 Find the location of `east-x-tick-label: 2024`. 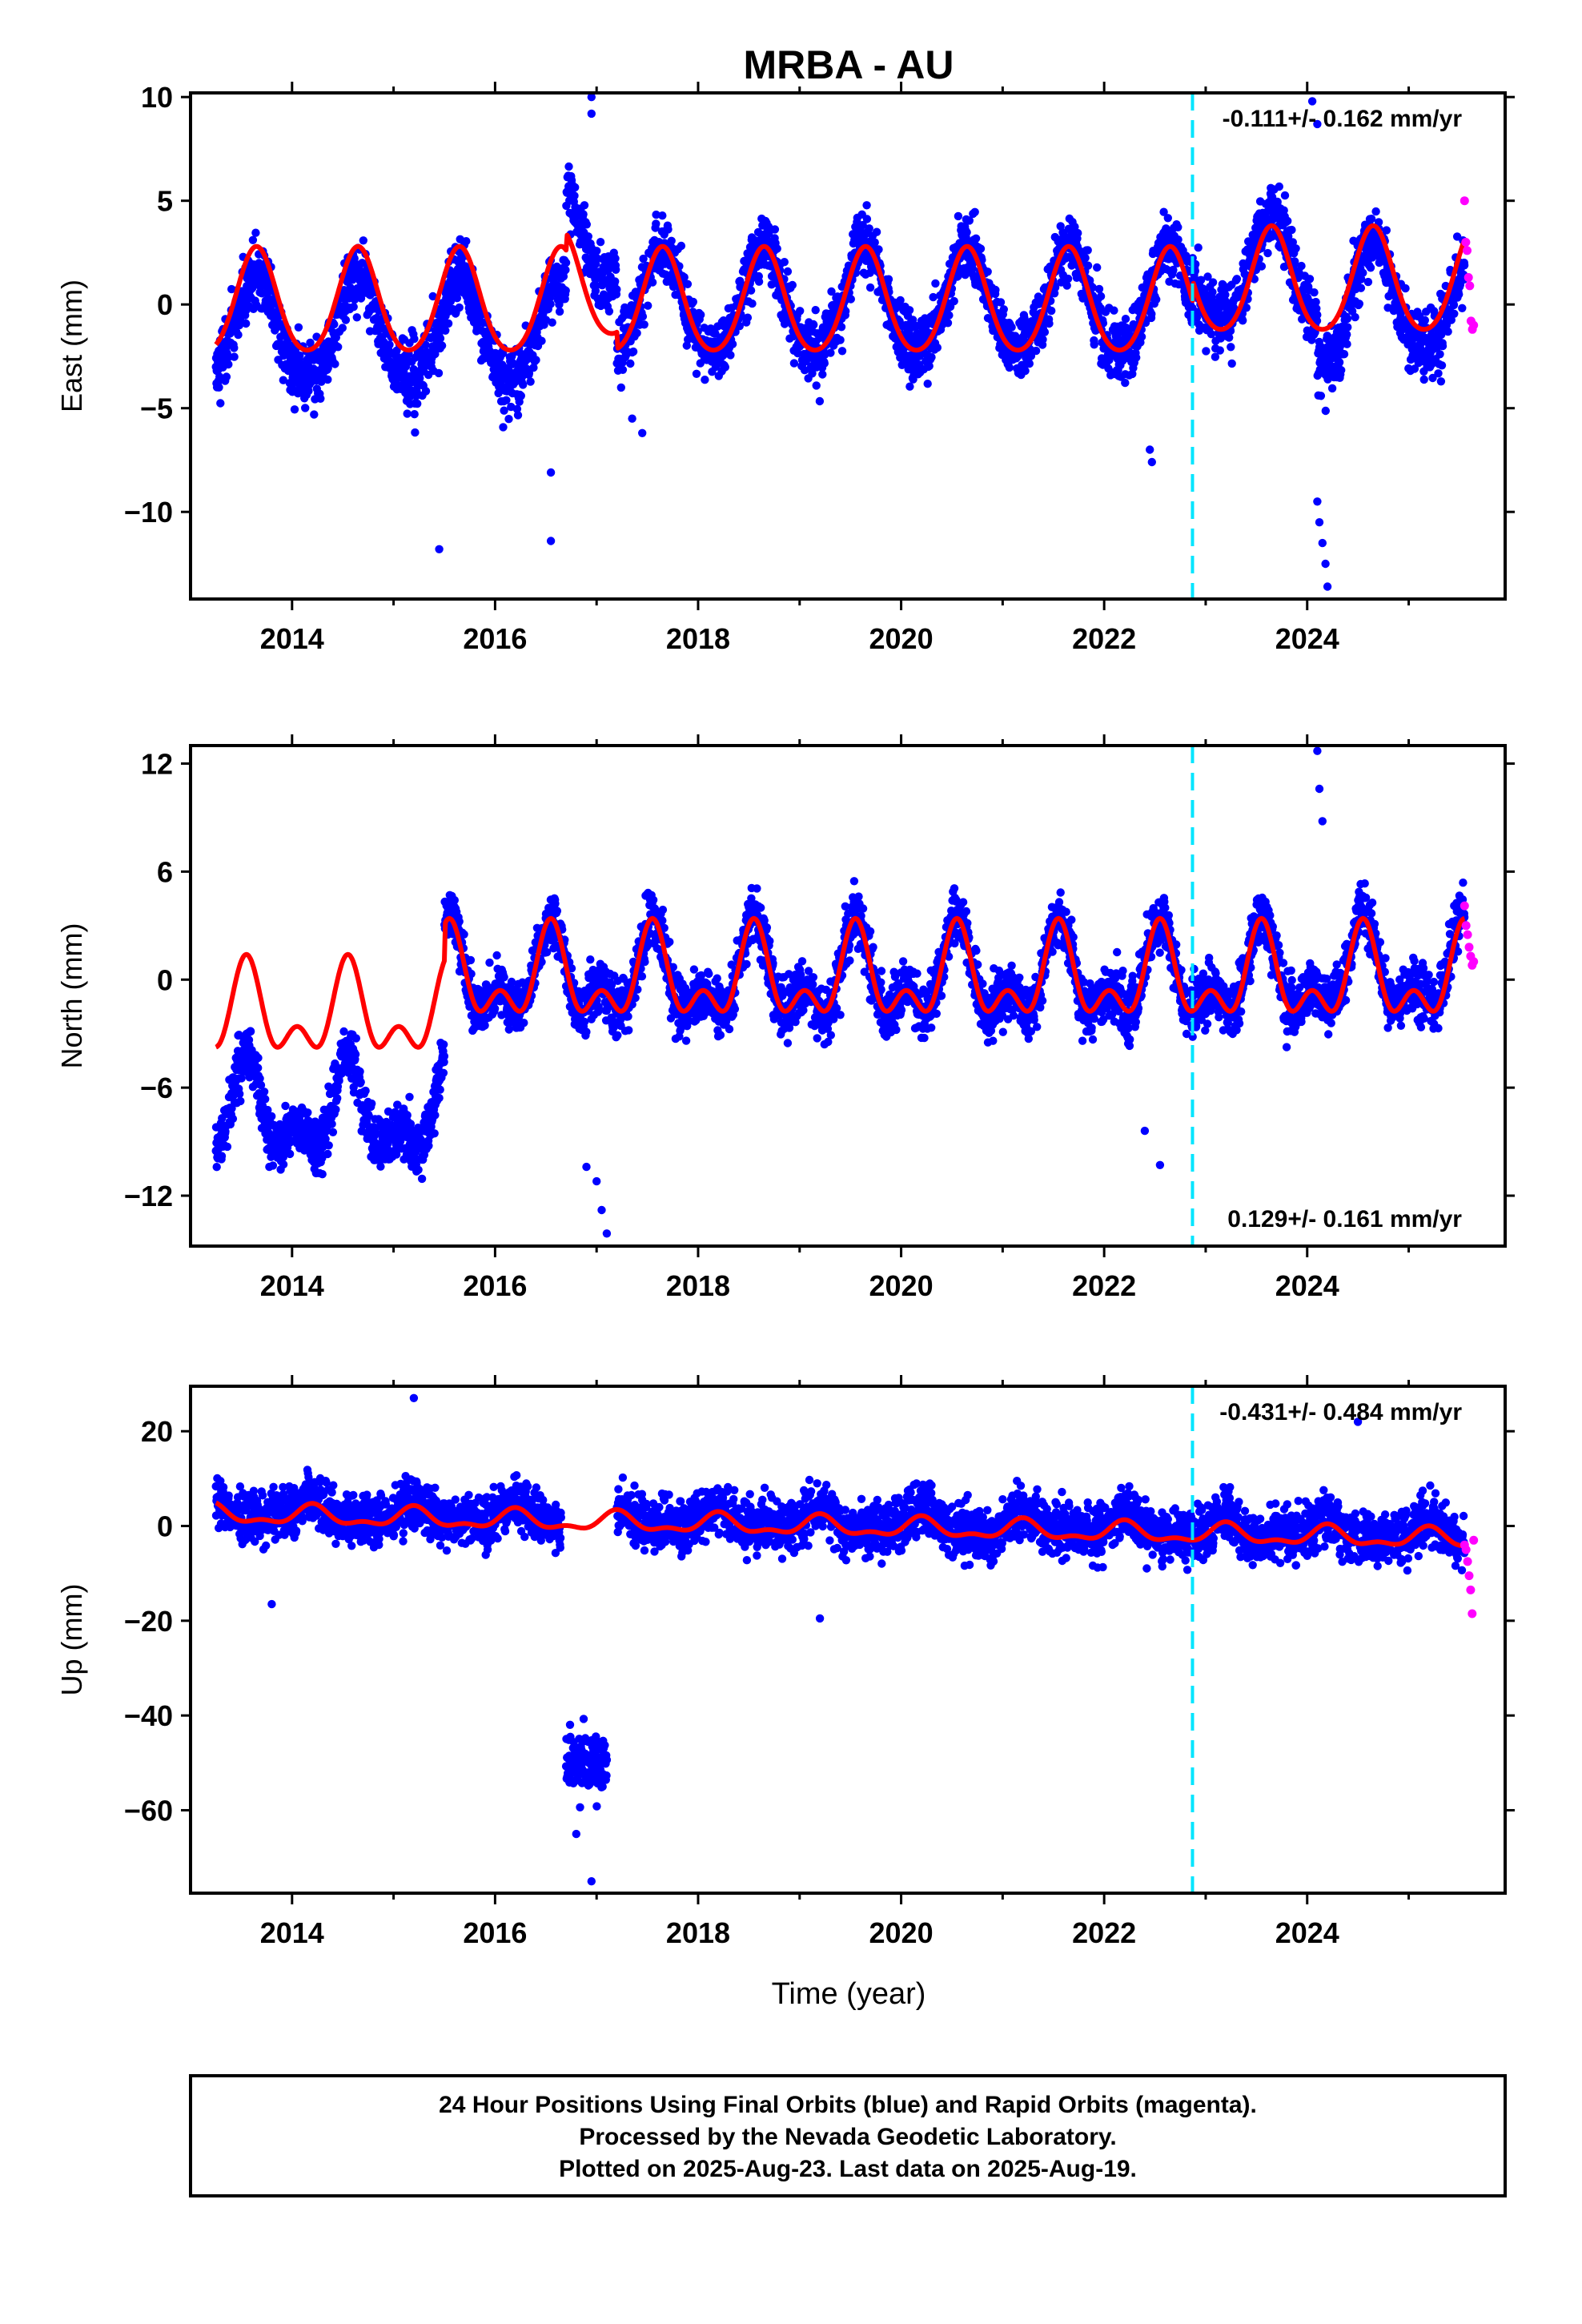

east-x-tick-label: 2024 is located at coordinates (1307, 638).